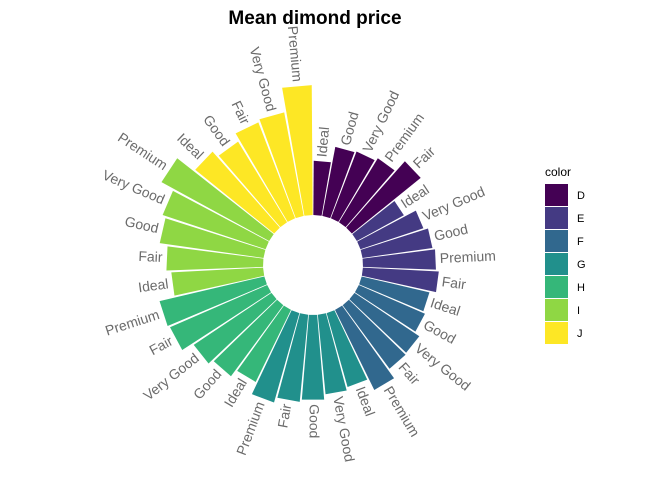 This screenshot has height=480, width=672. Describe the element at coordinates (580, 334) in the screenshot. I see `legend-label-J: J` at that location.